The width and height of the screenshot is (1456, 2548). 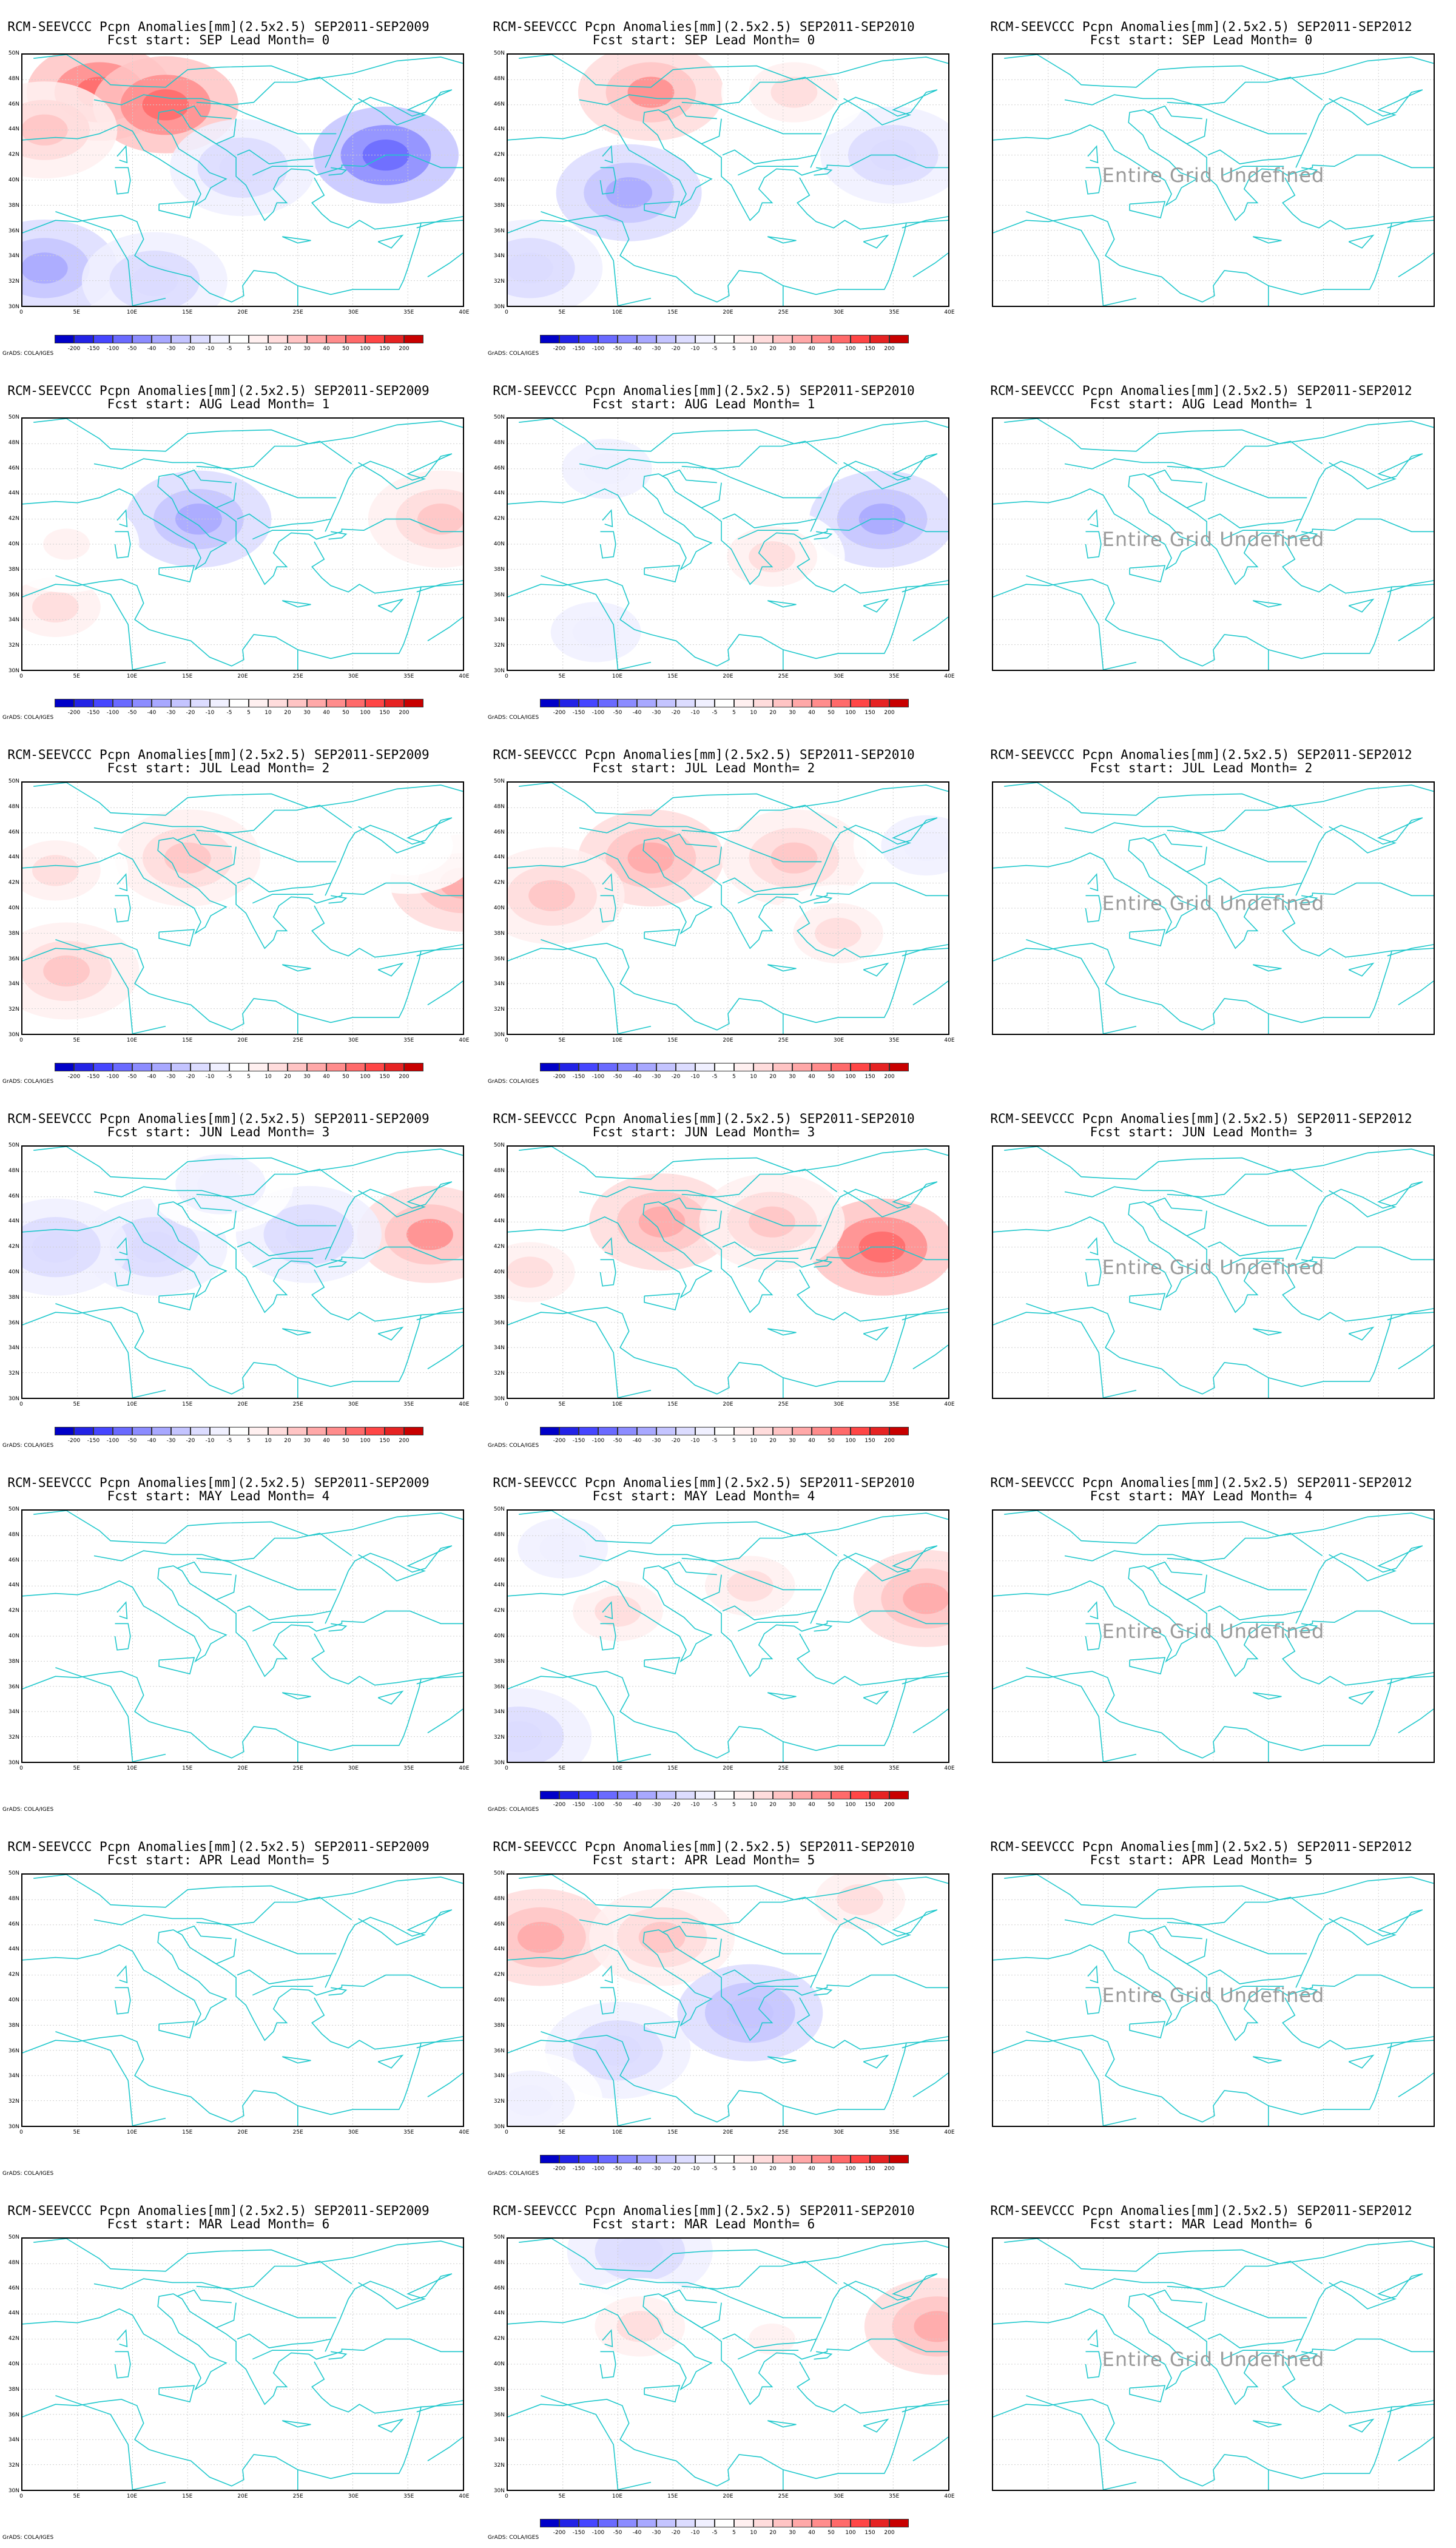 What do you see at coordinates (831, 713) in the screenshot?
I see `colorbar-tick-label: 50` at bounding box center [831, 713].